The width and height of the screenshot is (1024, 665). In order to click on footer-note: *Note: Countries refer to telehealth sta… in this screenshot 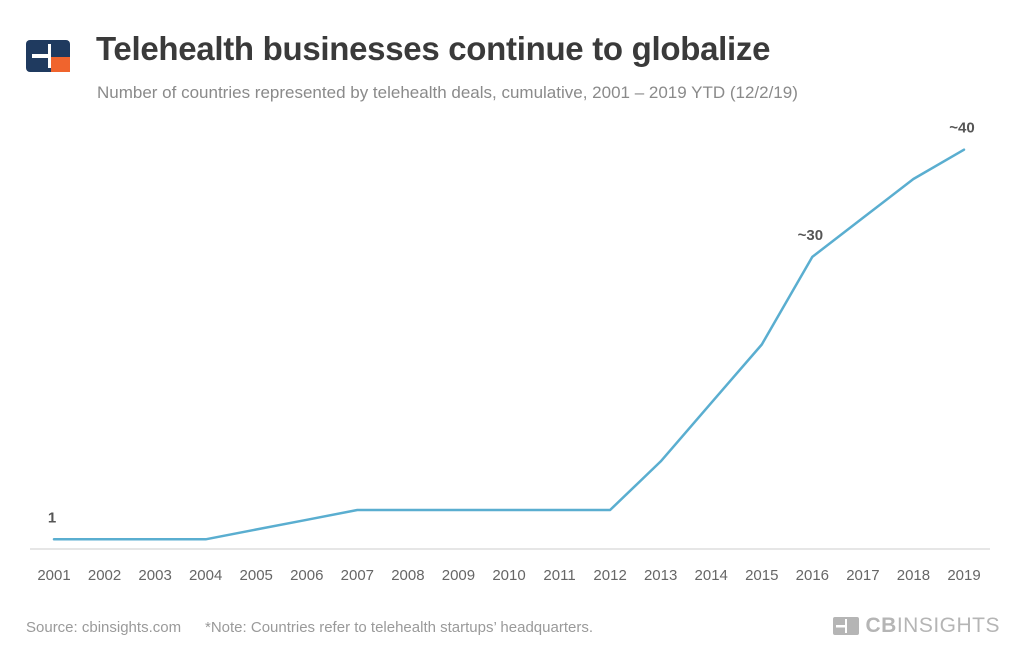, I will do `click(399, 627)`.